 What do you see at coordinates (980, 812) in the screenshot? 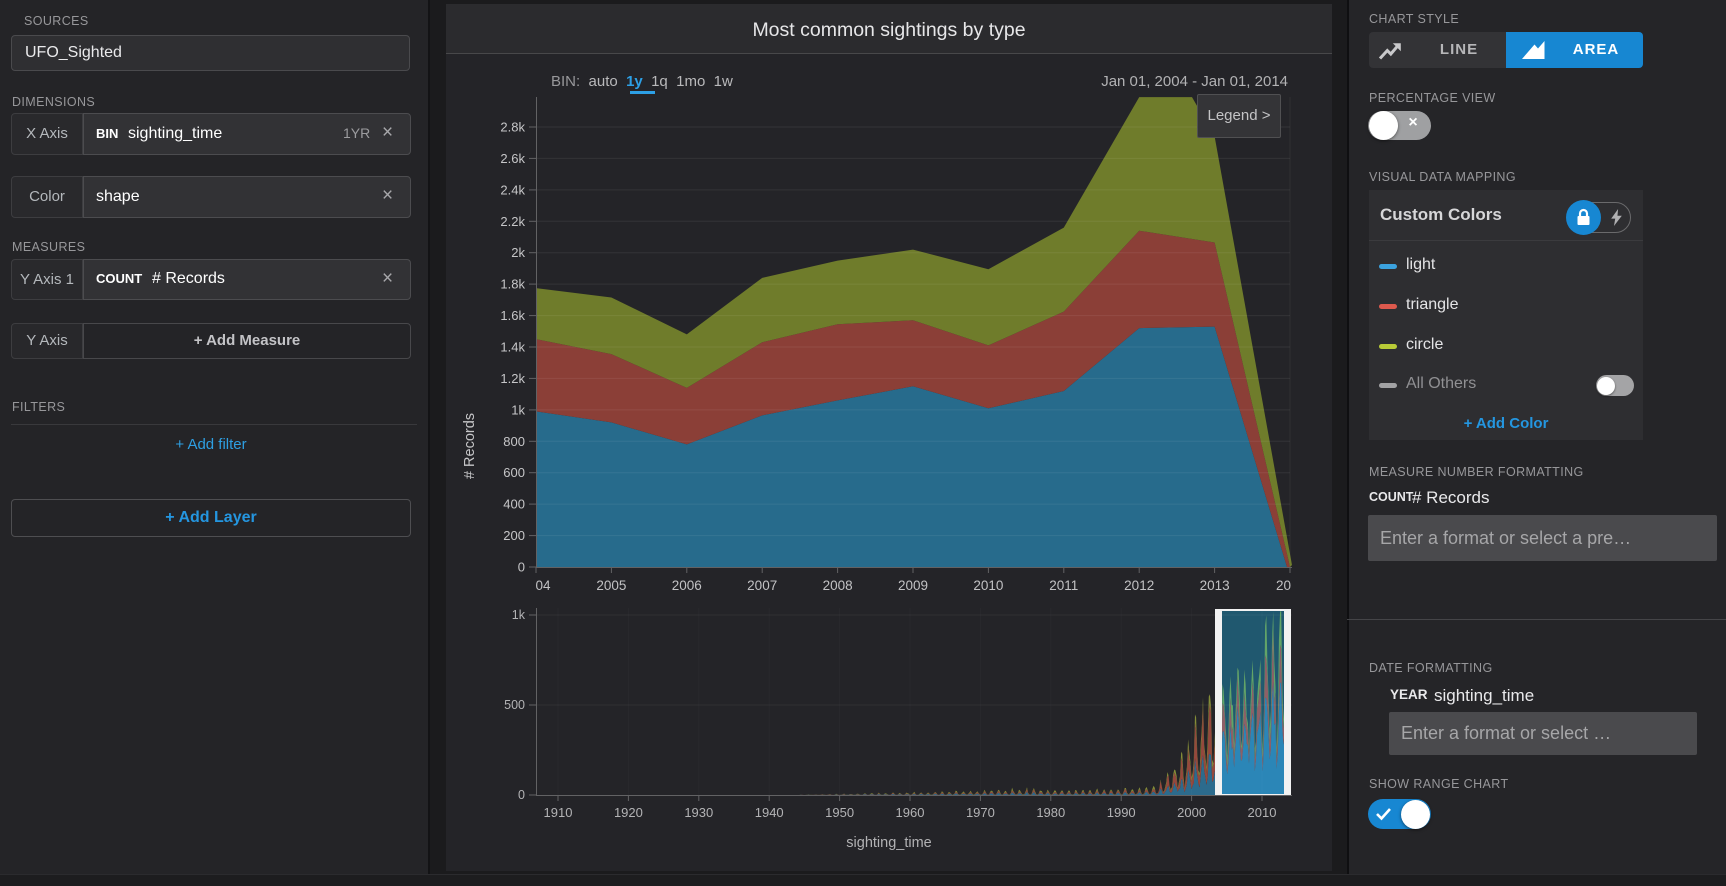
I see `svg-text: 1970` at bounding box center [980, 812].